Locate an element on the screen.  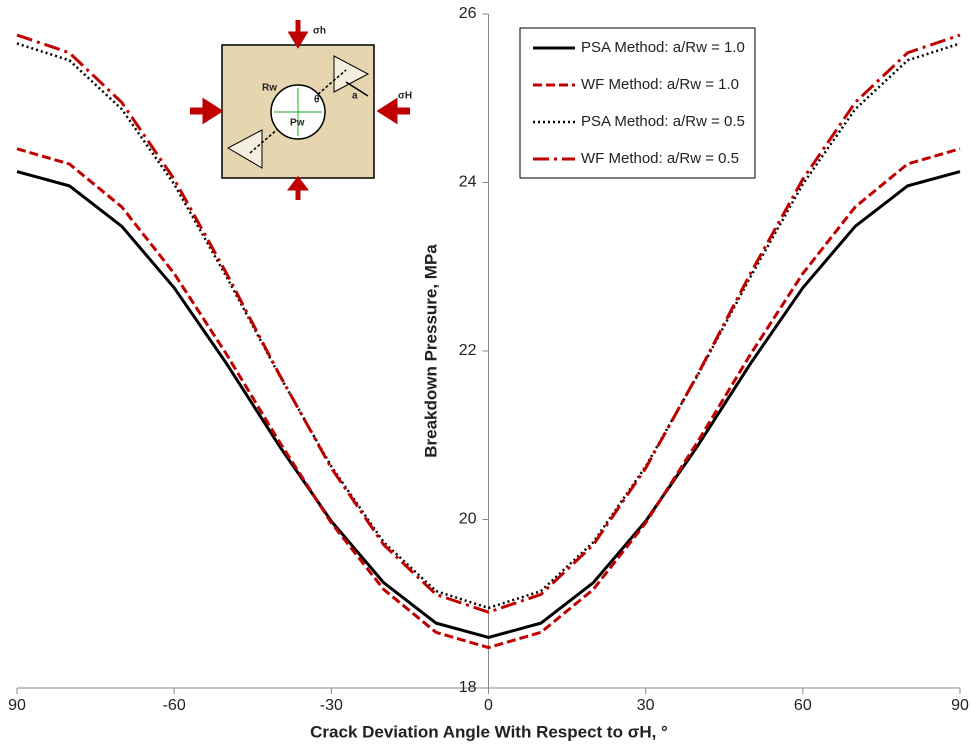
y-tick-label: 26 is located at coordinates (468, 13).